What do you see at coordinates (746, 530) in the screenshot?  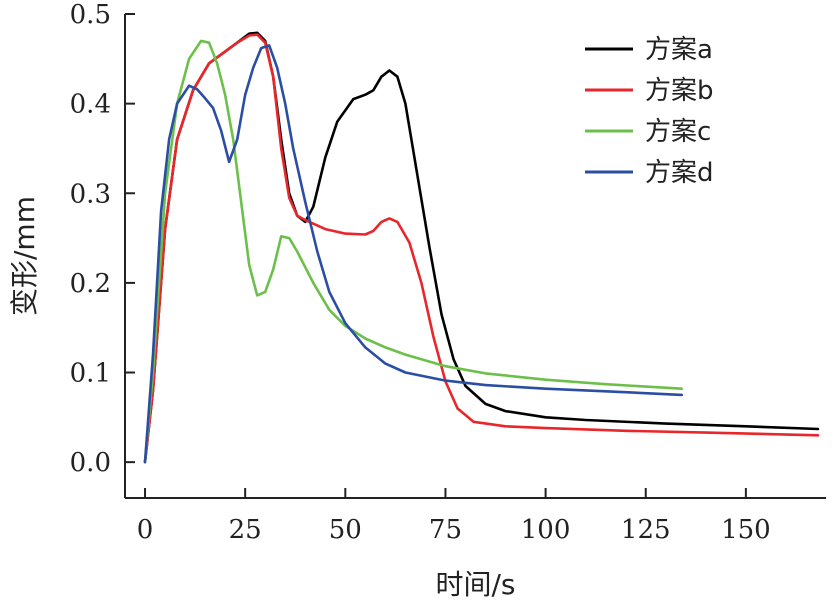 I see `x-tick-label: 150` at bounding box center [746, 530].